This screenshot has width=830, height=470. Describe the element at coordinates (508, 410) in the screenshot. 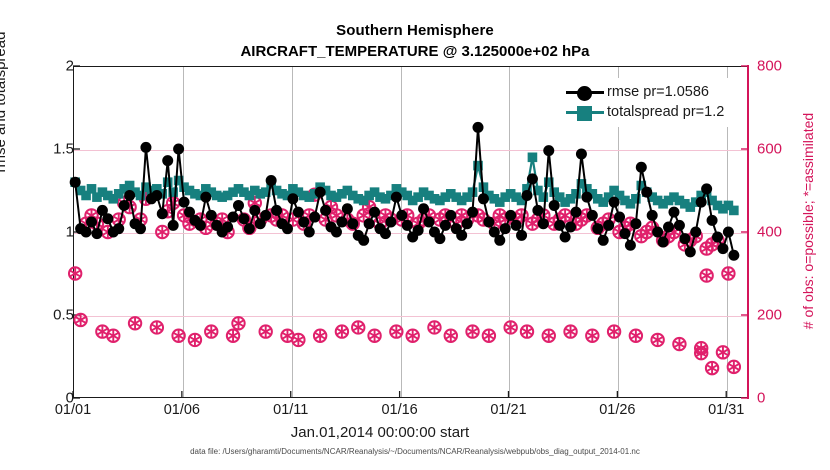

I see `x-axis-tick-label: 01/21` at that location.